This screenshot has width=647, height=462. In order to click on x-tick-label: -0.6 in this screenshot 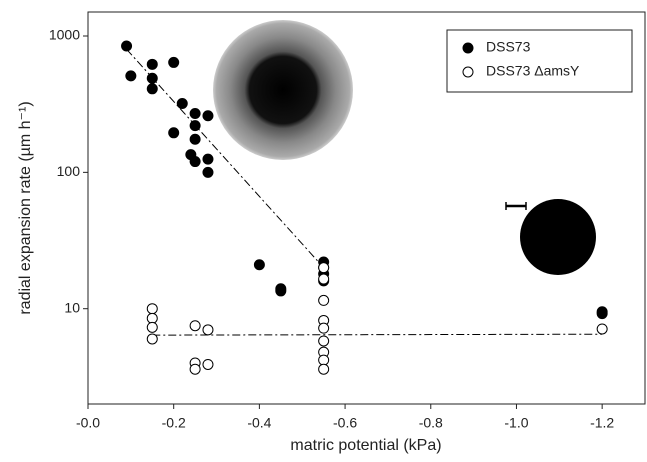, I will do `click(345, 423)`.